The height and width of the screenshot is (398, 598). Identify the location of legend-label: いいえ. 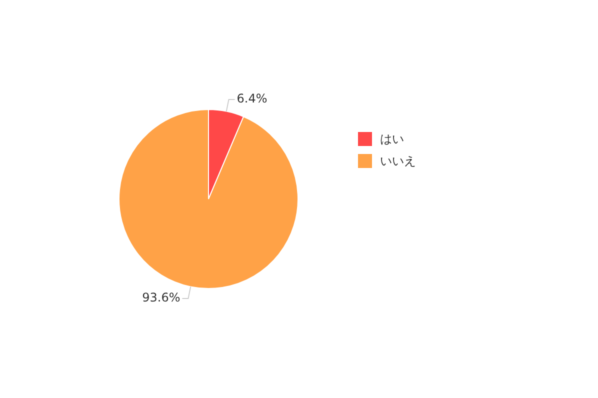
(398, 161).